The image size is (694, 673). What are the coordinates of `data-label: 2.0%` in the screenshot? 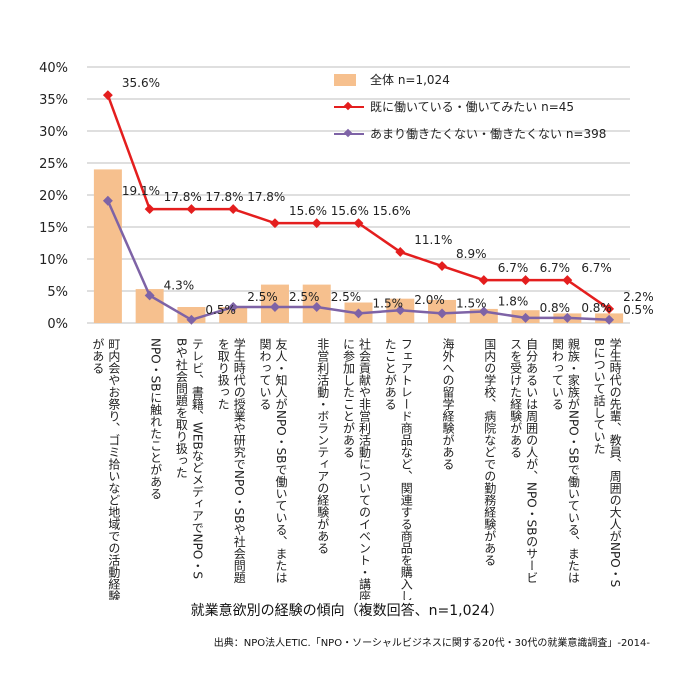 It's located at (429, 300).